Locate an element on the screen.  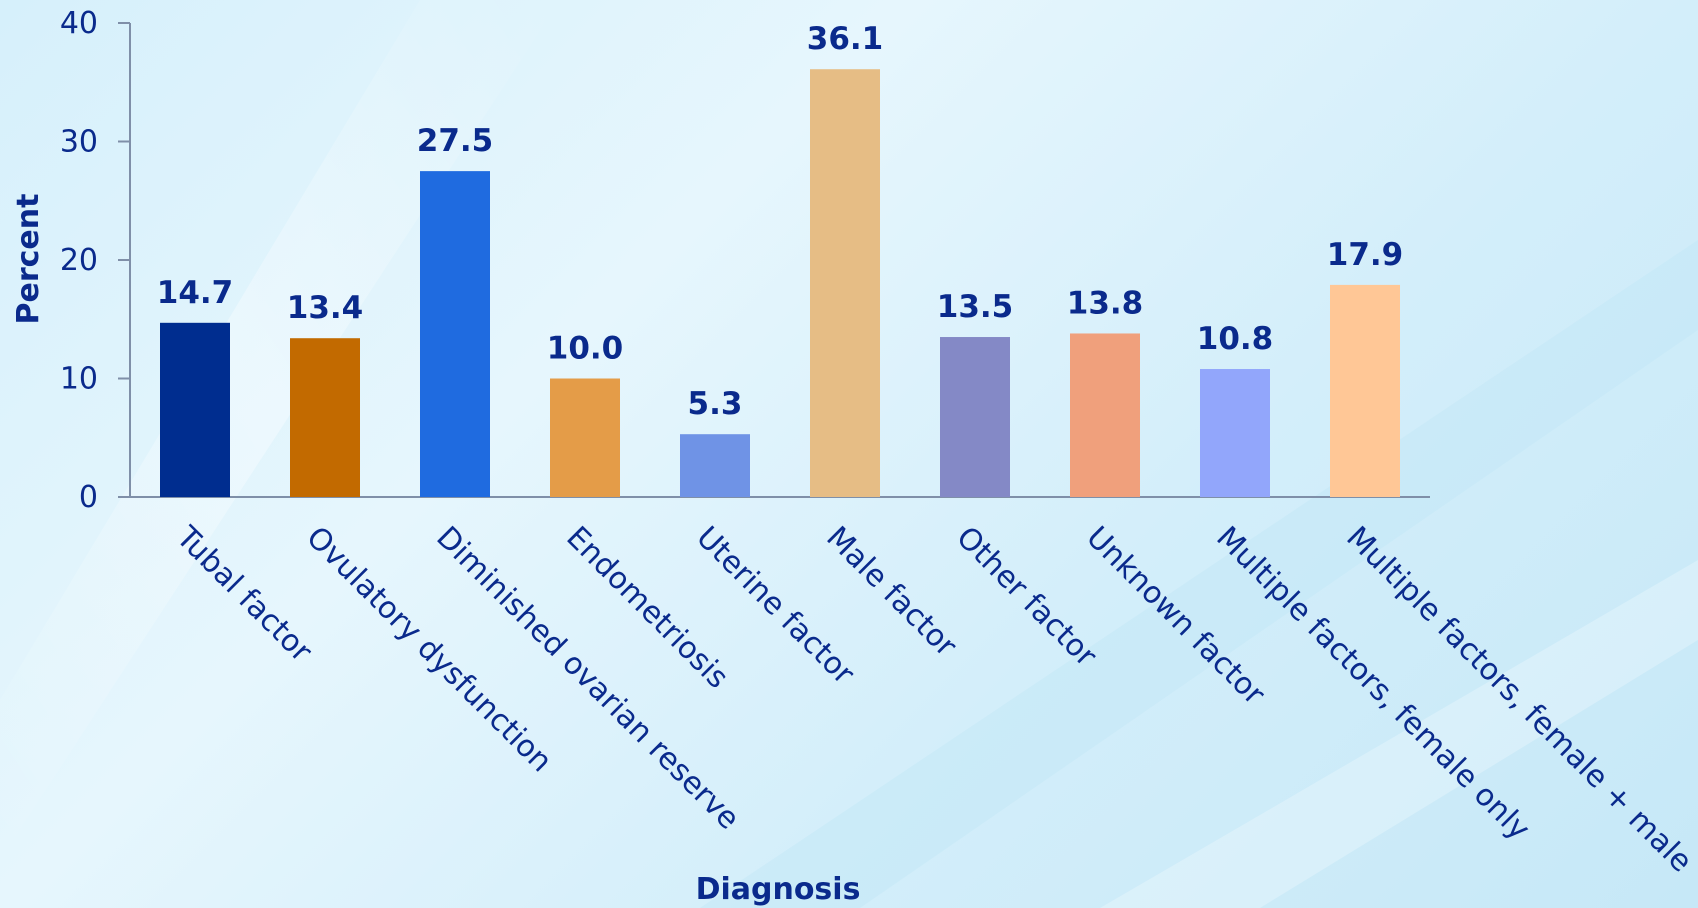
bar-value-label: 27.5 is located at coordinates (455, 141).